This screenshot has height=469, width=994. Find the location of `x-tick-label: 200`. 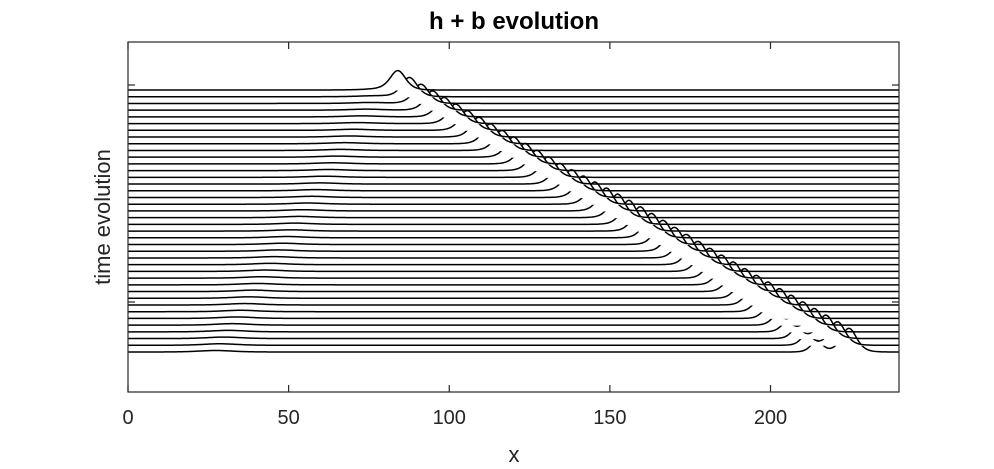

x-tick-label: 200 is located at coordinates (770, 418).